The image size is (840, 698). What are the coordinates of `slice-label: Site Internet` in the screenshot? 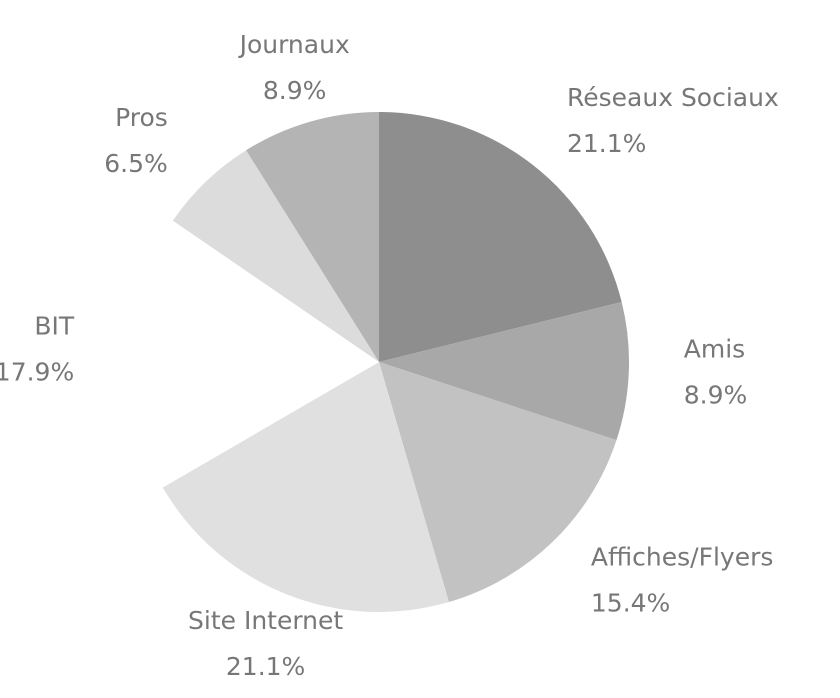 It's located at (265, 620).